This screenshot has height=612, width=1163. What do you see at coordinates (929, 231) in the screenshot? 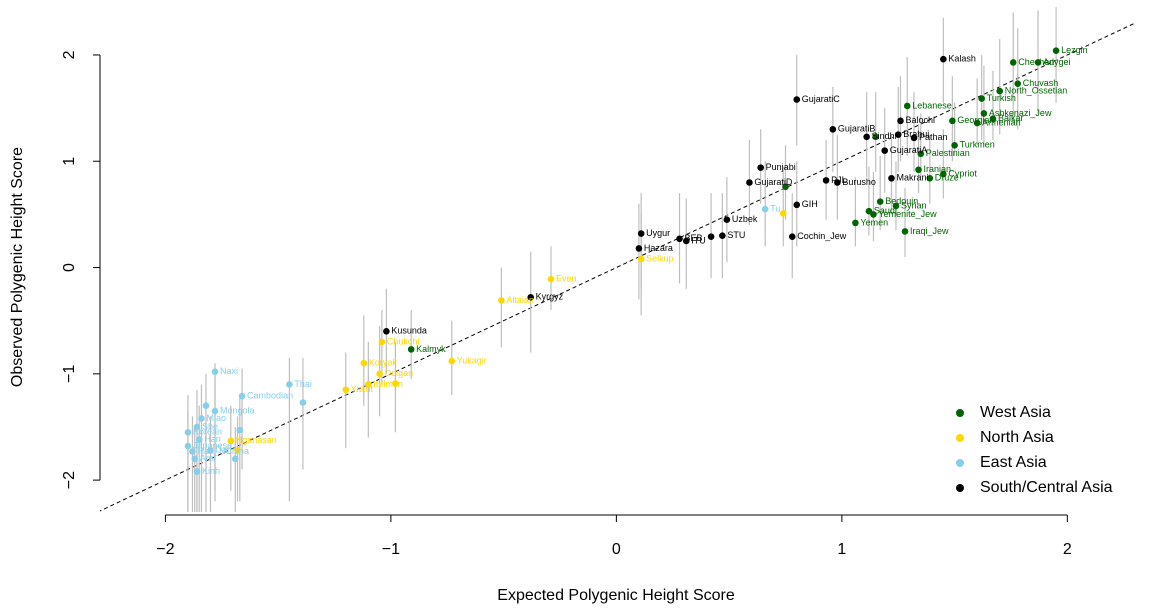
I see `point-label: Iraqi_Jew` at bounding box center [929, 231].